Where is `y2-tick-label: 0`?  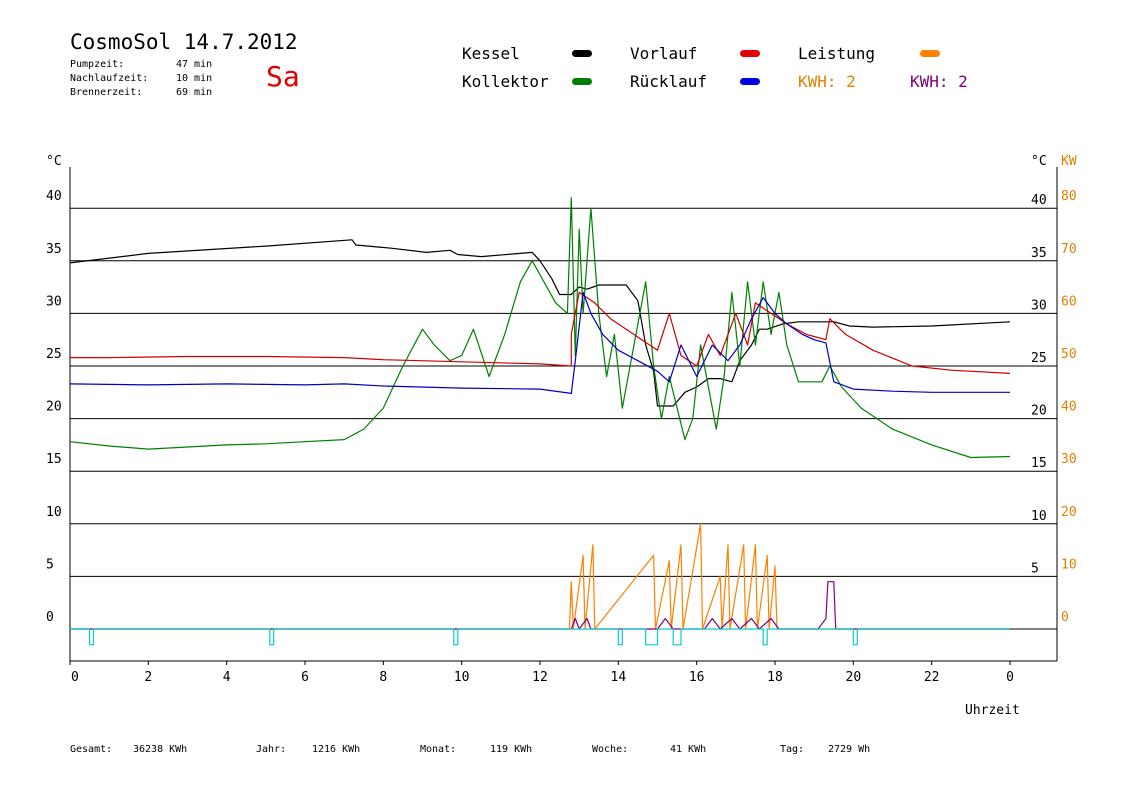
y2-tick-label: 0 is located at coordinates (1065, 617).